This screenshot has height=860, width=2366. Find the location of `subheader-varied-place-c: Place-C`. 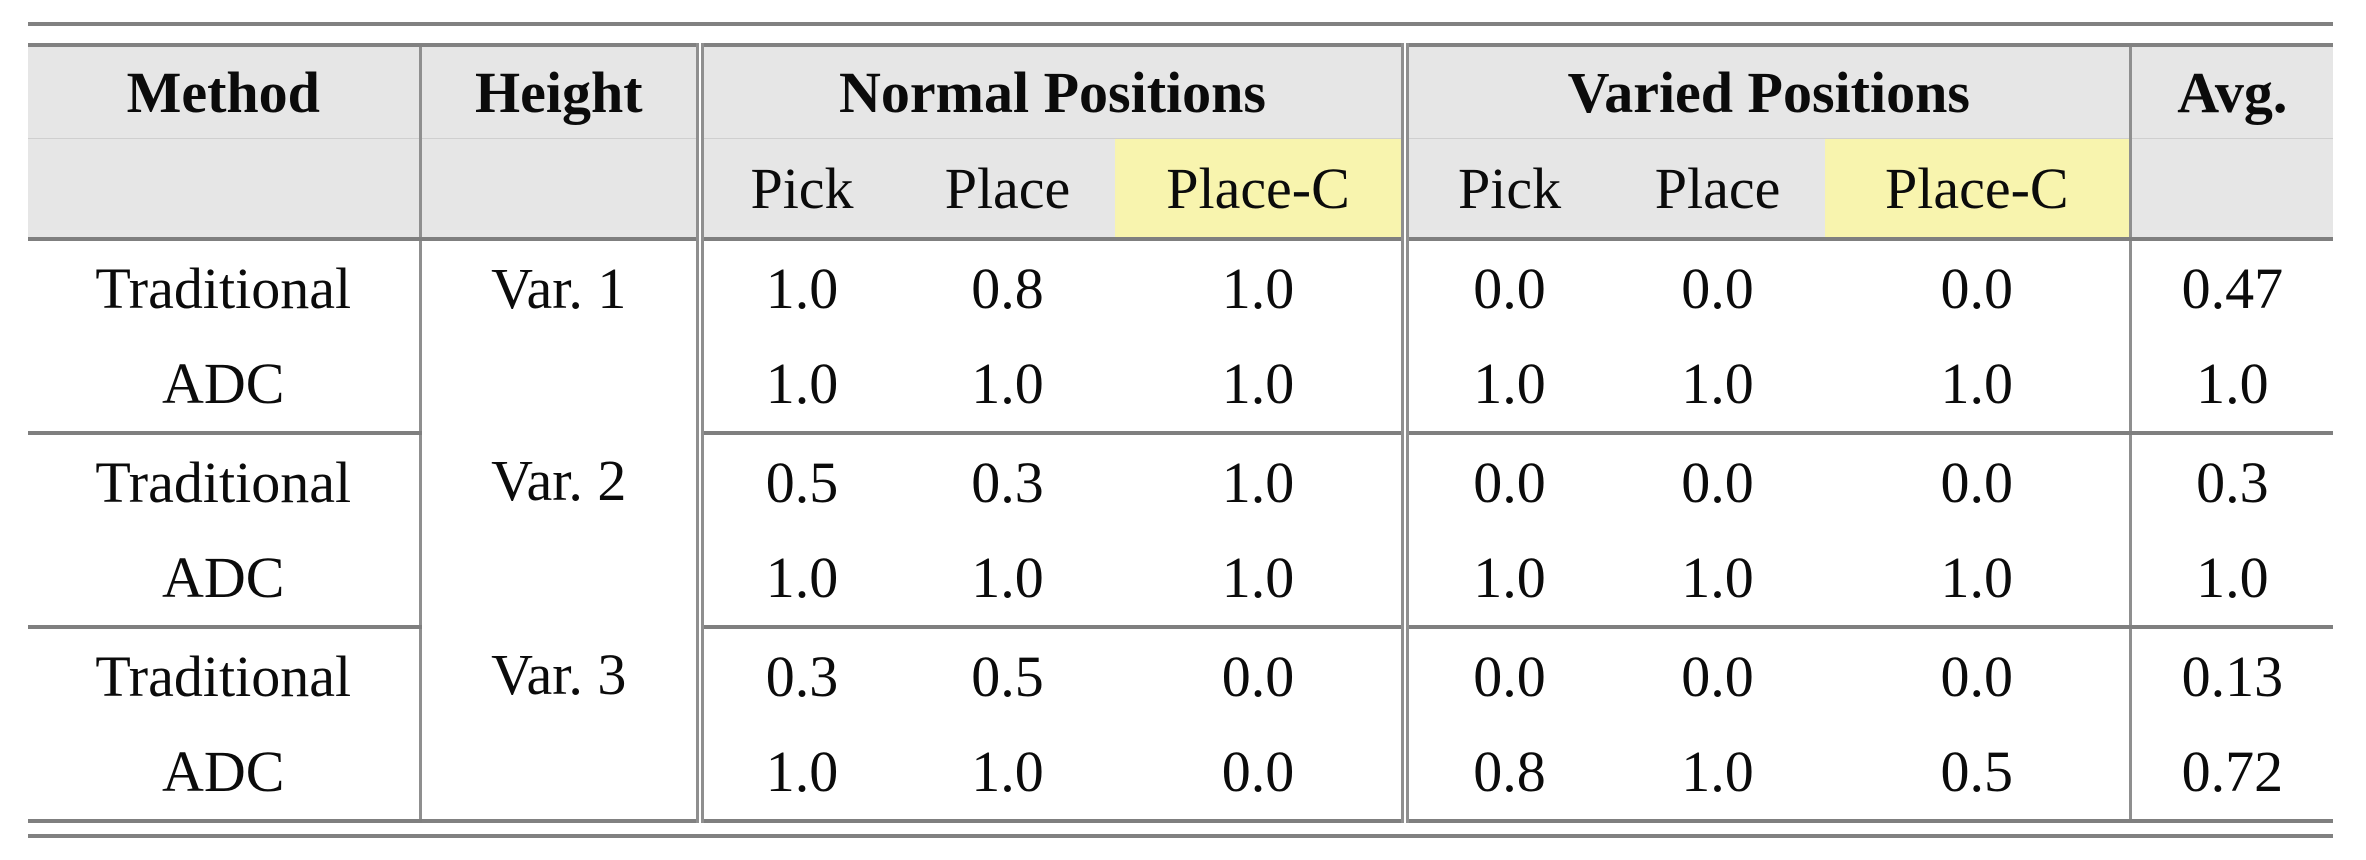

subheader-varied-place-c: Place-C is located at coordinates (1978, 189).